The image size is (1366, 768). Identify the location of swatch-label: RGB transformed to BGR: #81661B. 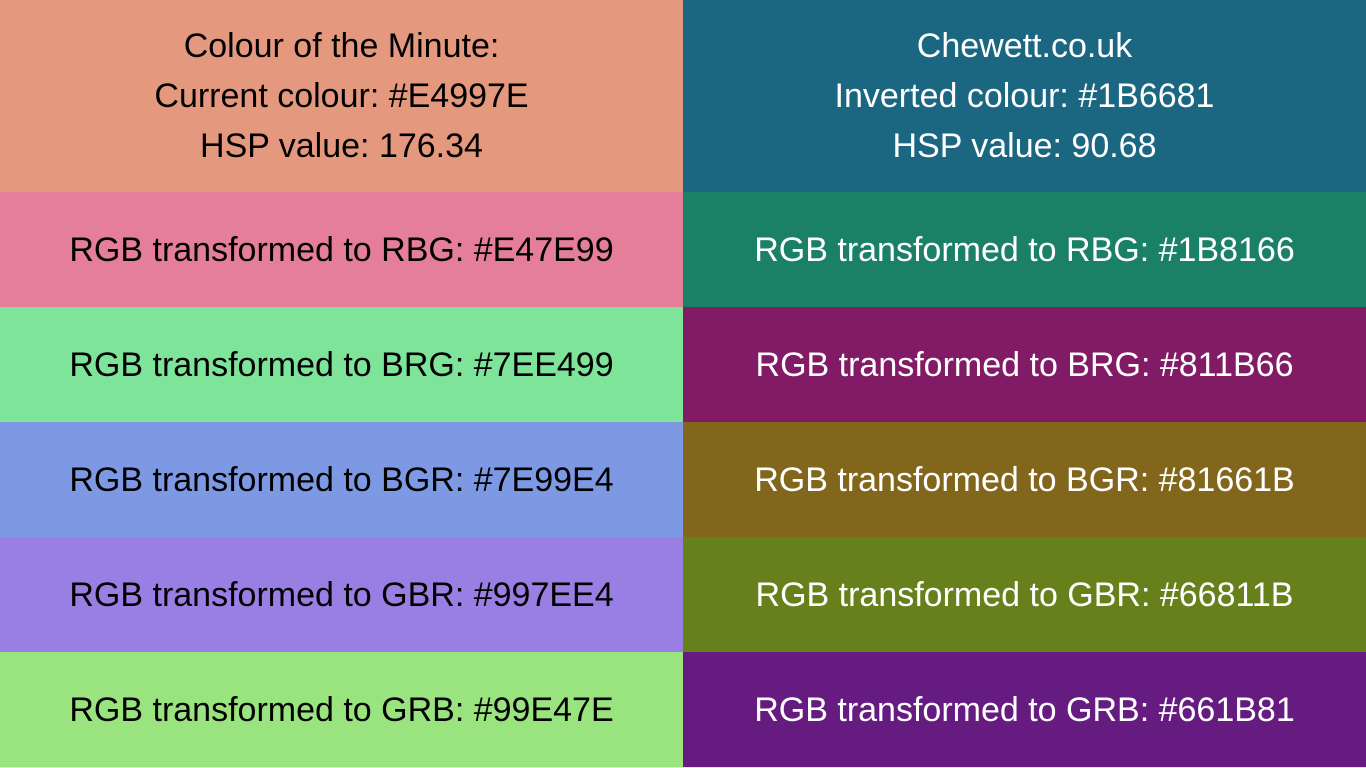
(1024, 479).